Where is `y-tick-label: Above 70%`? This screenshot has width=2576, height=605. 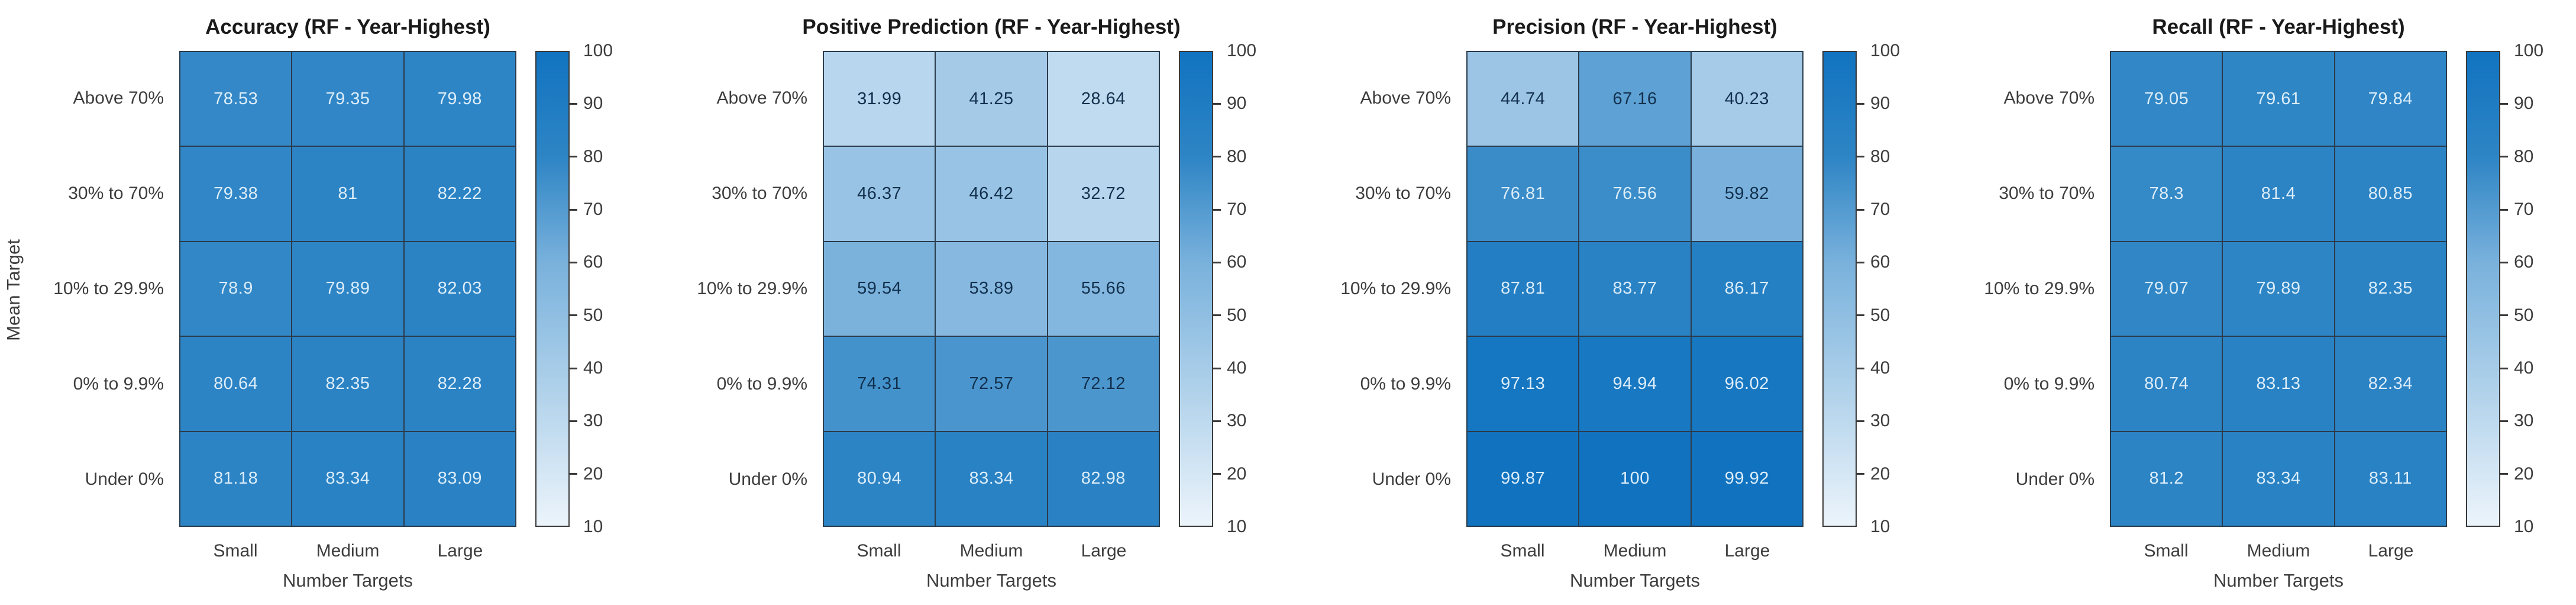
y-tick-label: Above 70% is located at coordinates (2049, 98).